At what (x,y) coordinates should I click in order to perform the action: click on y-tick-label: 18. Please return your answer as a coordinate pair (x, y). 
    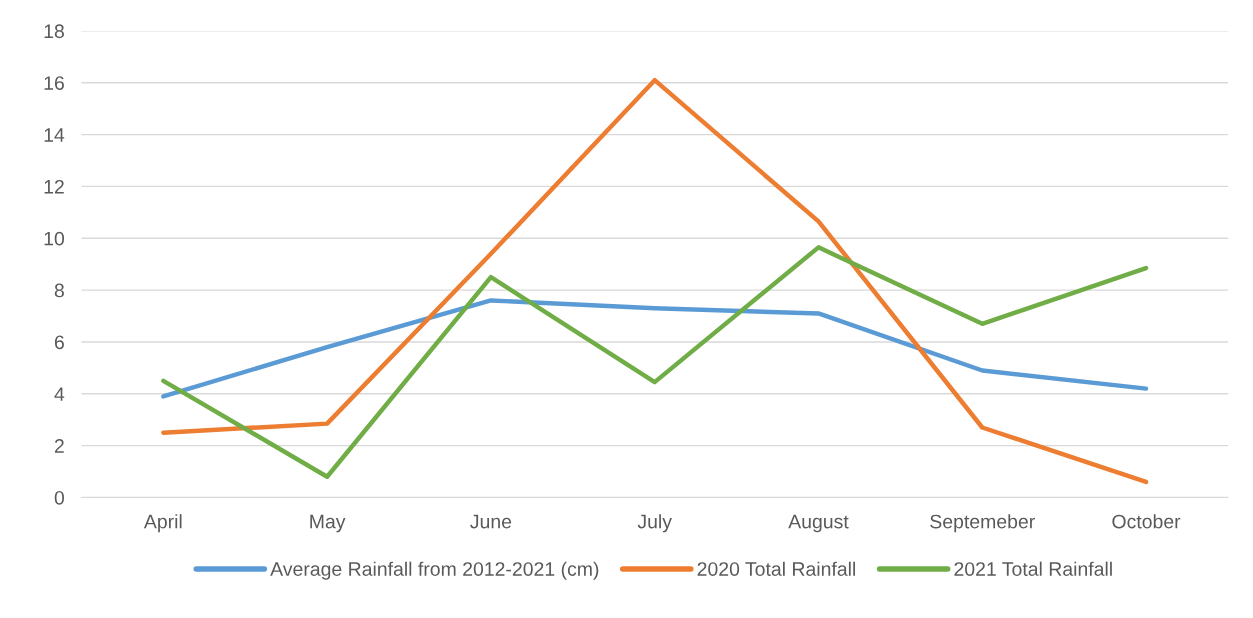
    Looking at the image, I should click on (54, 31).